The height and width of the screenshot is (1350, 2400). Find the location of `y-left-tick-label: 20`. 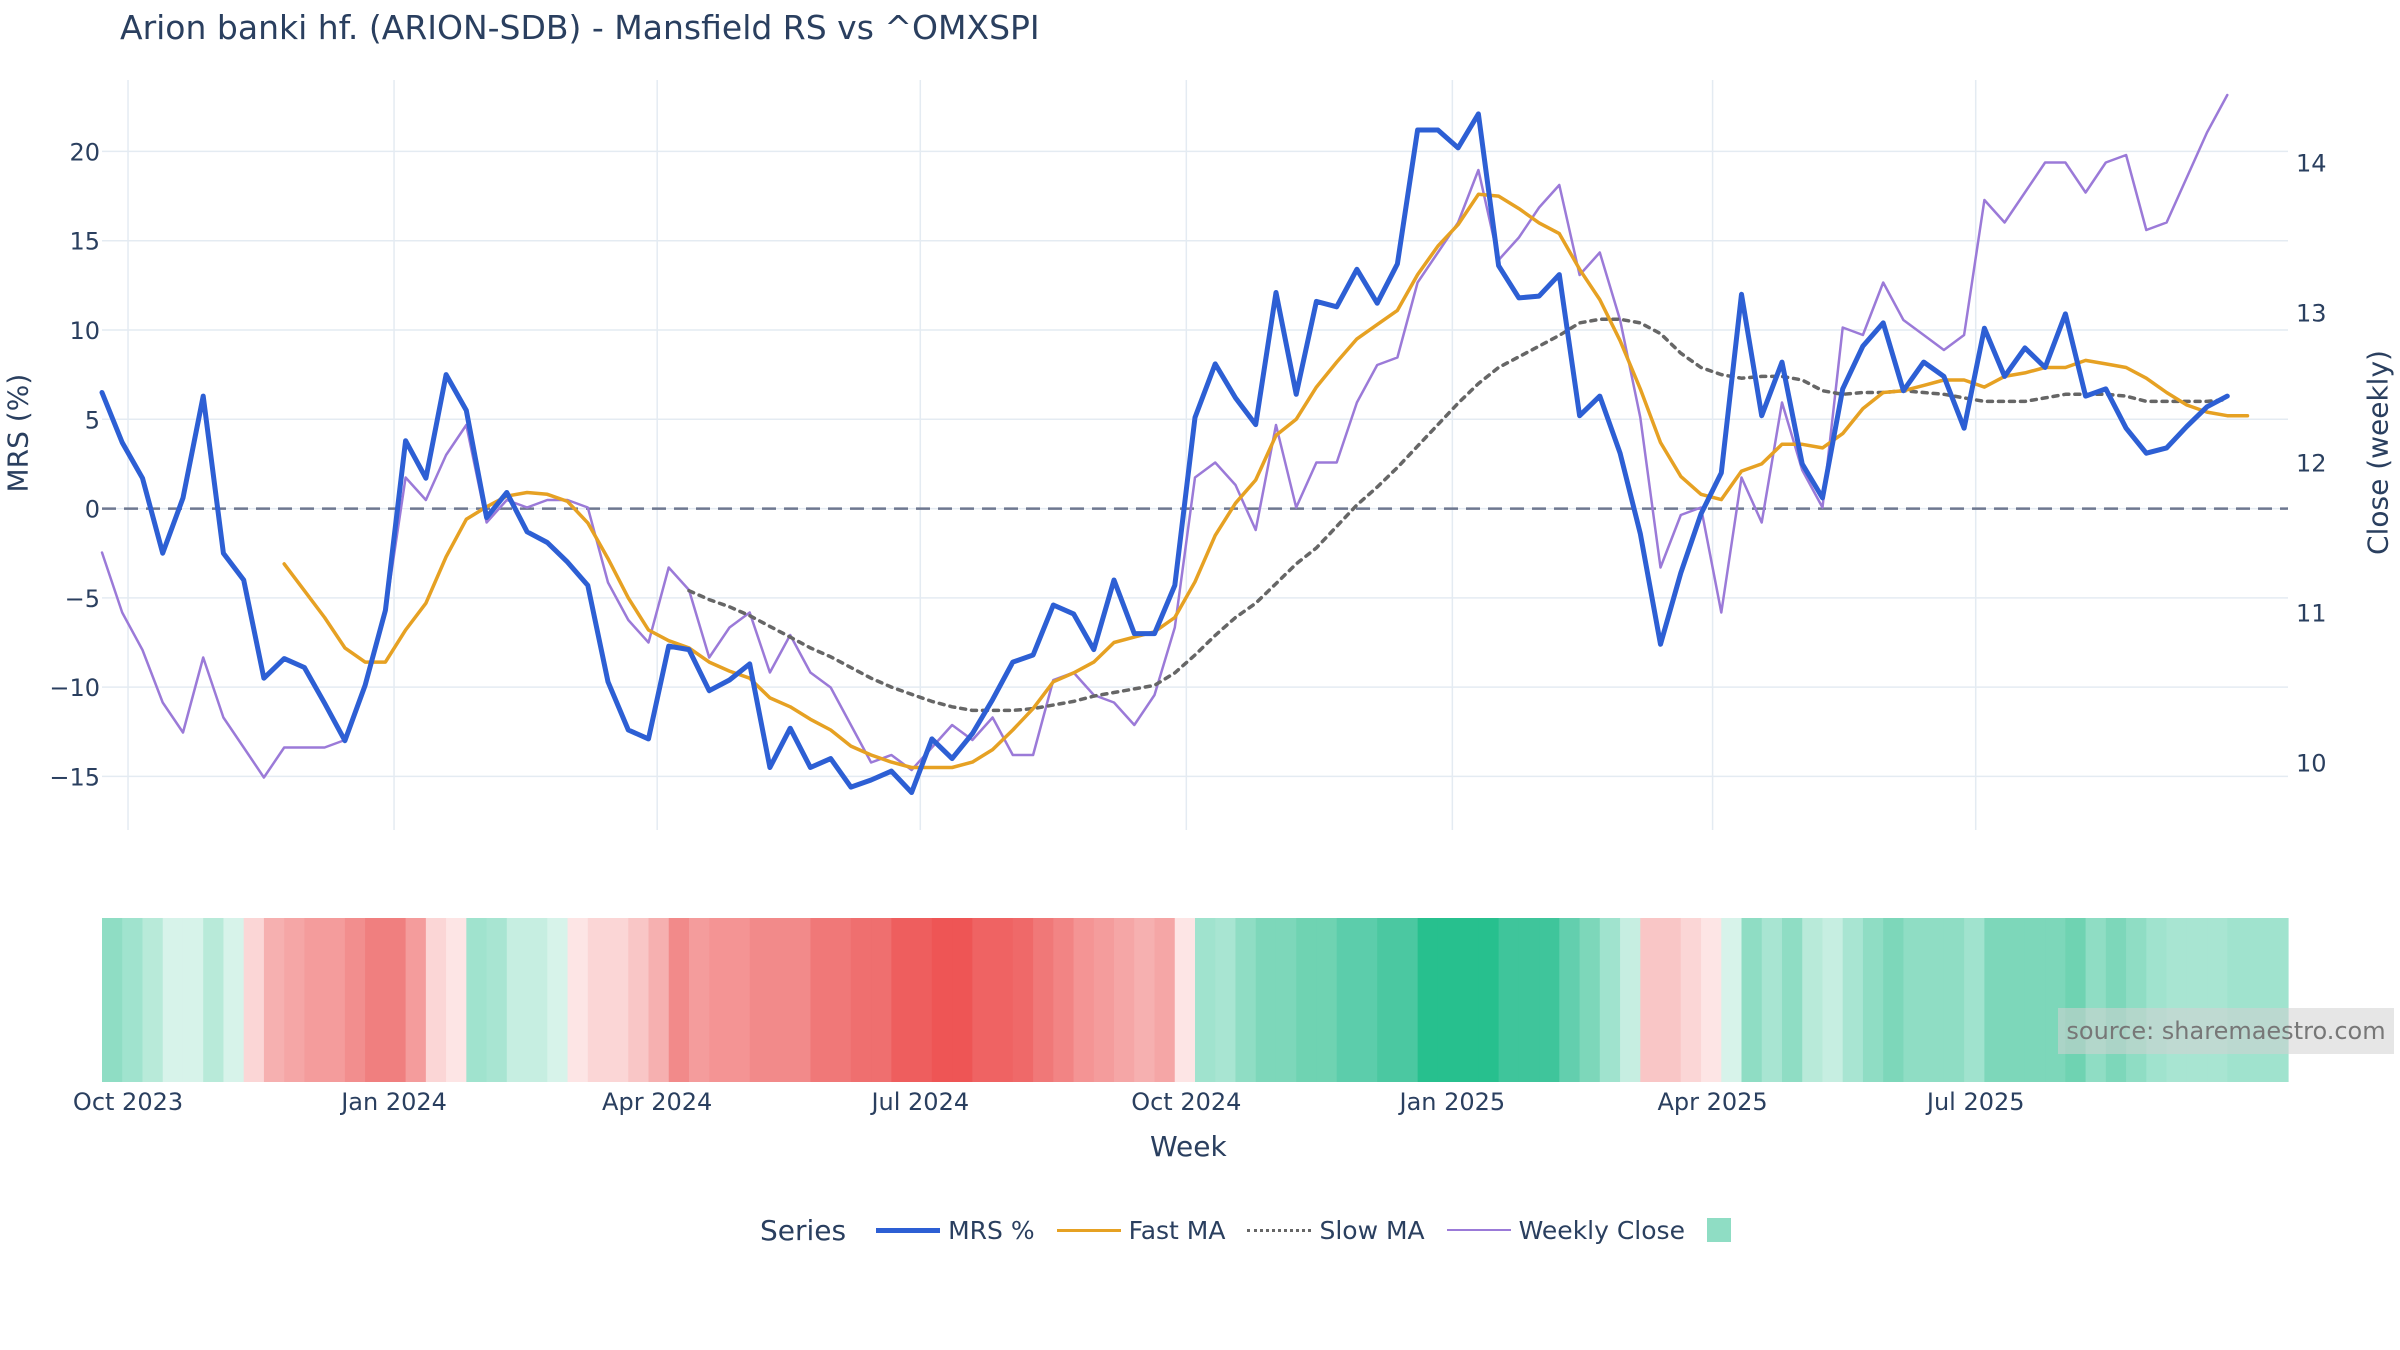

y-left-tick-label: 20 is located at coordinates (84, 152).